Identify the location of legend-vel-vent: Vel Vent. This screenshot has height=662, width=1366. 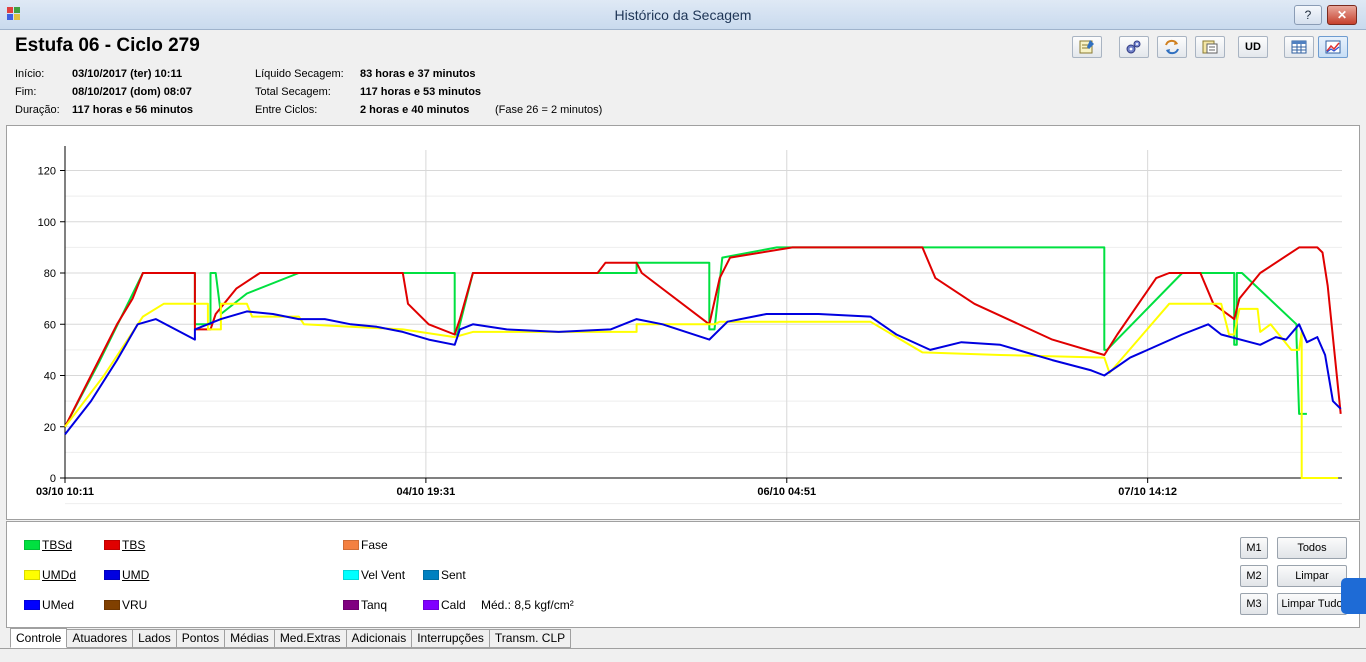
(374, 575).